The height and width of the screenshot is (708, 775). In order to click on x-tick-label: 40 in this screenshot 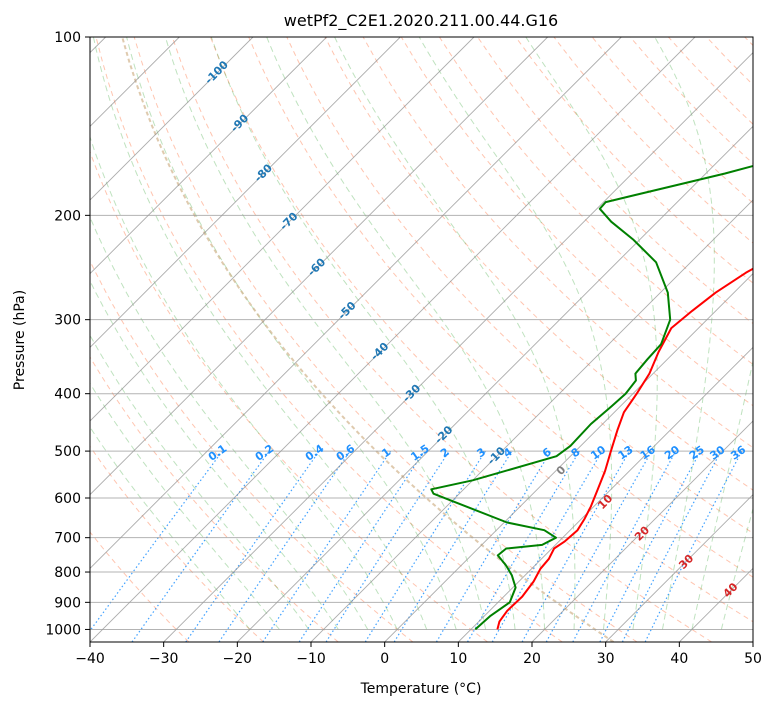, I will do `click(679, 659)`.